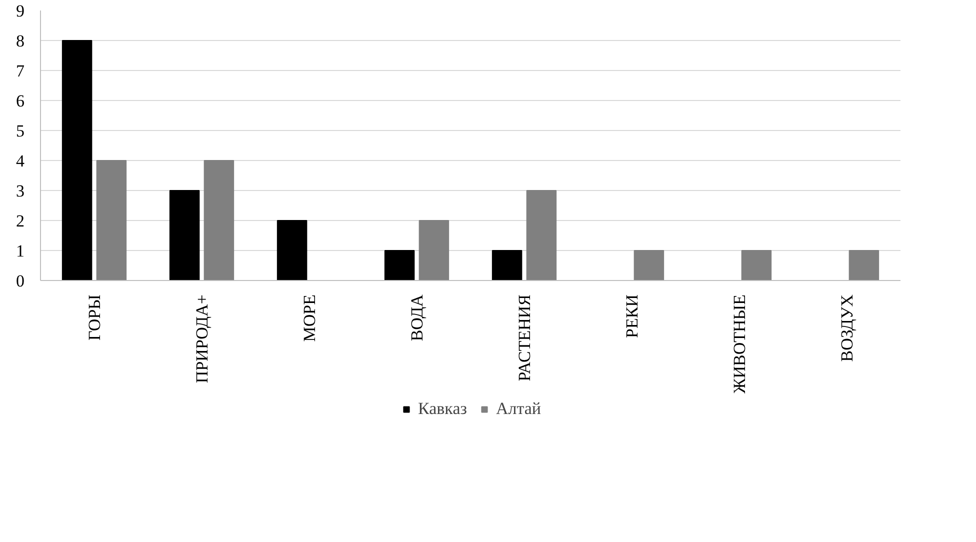 This screenshot has height=542, width=976. Describe the element at coordinates (20, 71) in the screenshot. I see `y-tick-label: 7` at that location.